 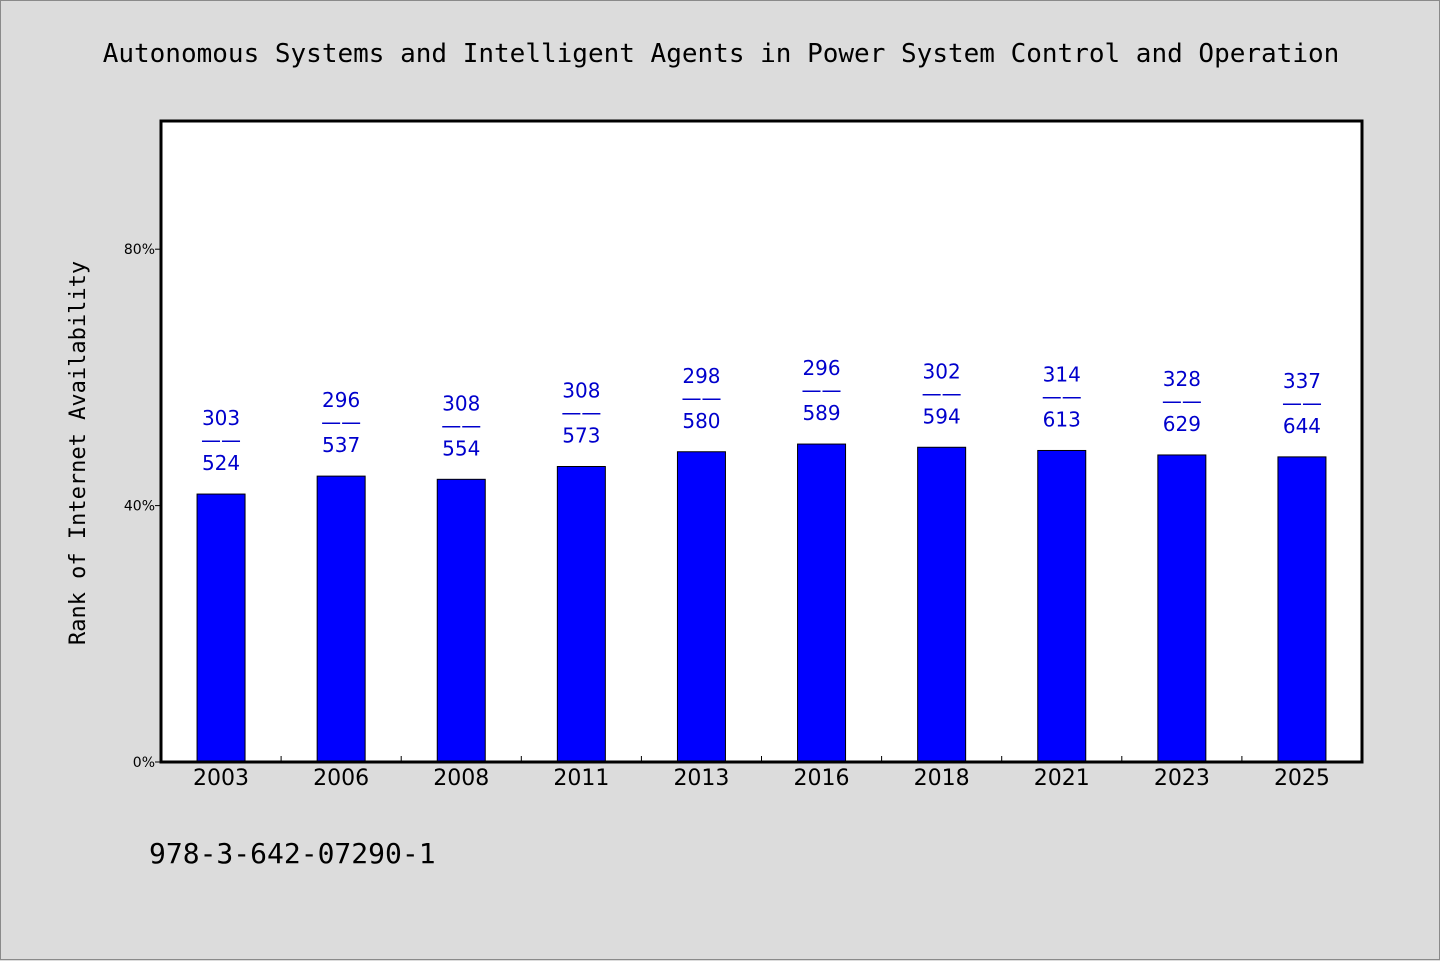 What do you see at coordinates (341, 445) in the screenshot?
I see `data-label-bottom: 537` at bounding box center [341, 445].